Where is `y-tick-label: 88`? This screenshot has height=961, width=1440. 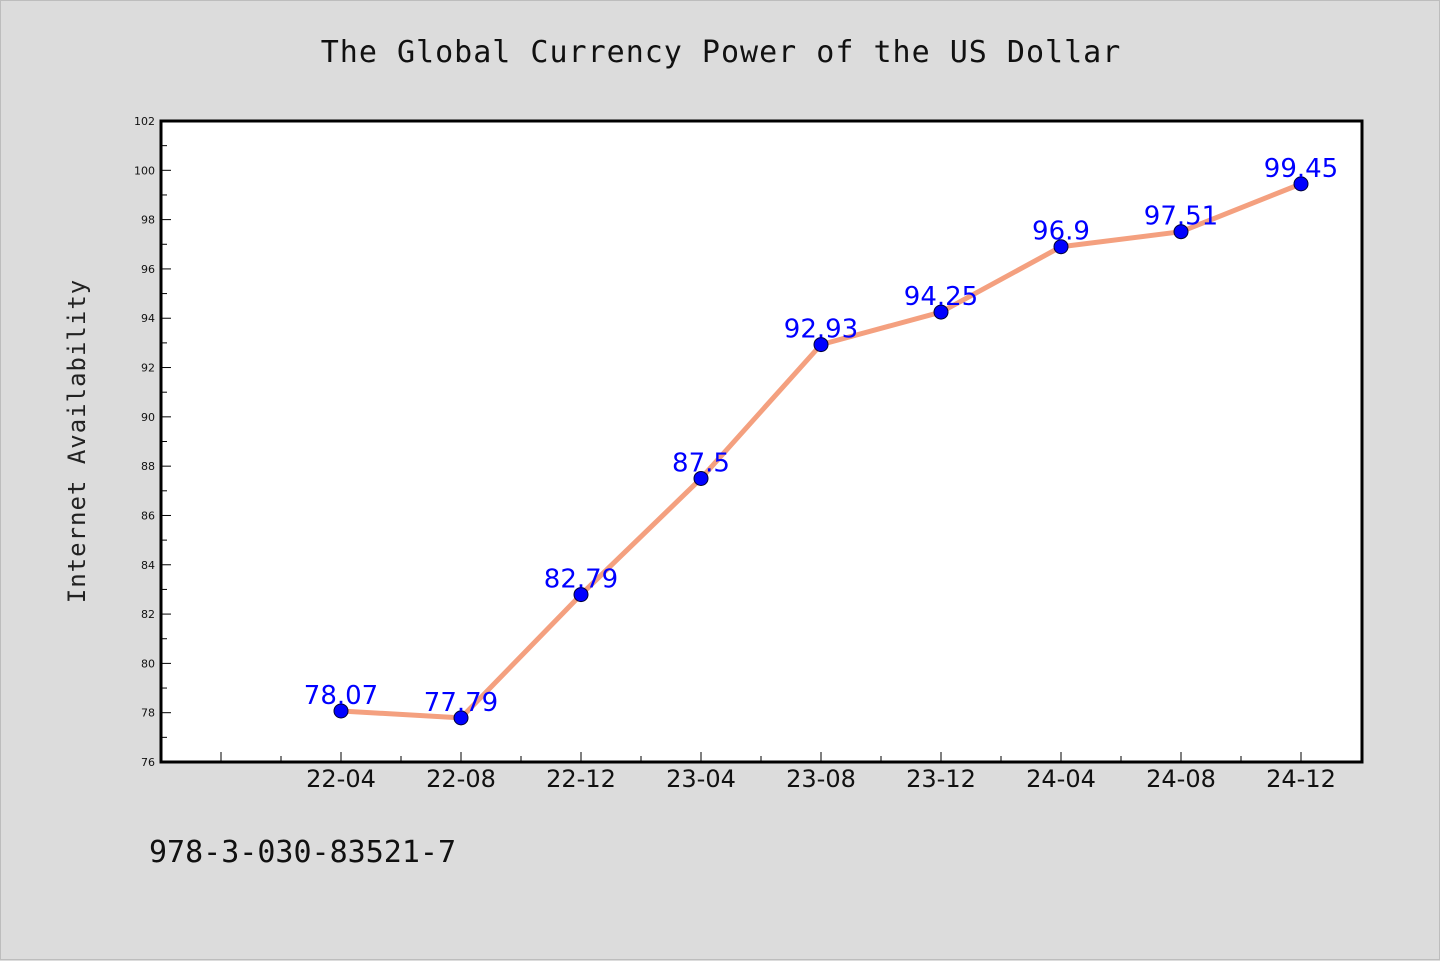 y-tick-label: 88 is located at coordinates (148, 466).